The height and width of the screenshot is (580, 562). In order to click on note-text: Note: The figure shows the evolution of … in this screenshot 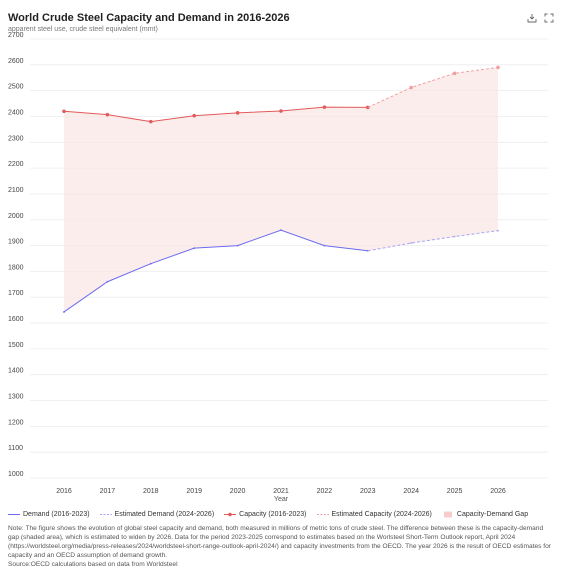, I will do `click(280, 542)`.